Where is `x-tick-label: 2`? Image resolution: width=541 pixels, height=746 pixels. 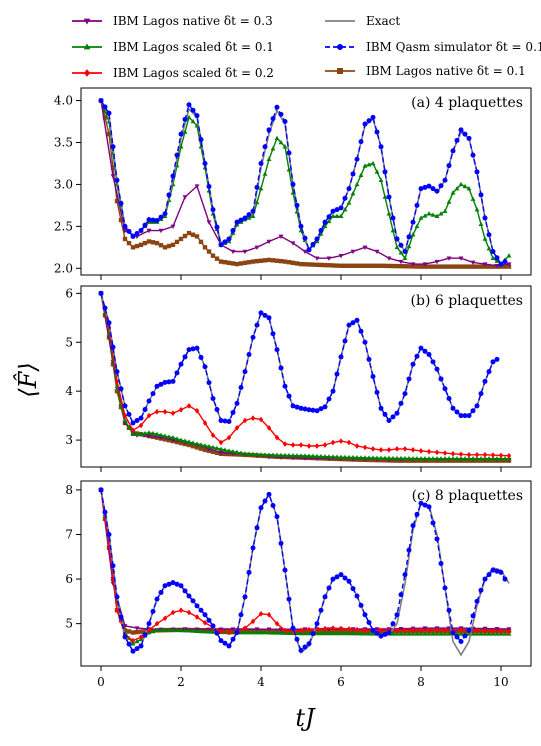
x-tick-label: 2 is located at coordinates (181, 682).